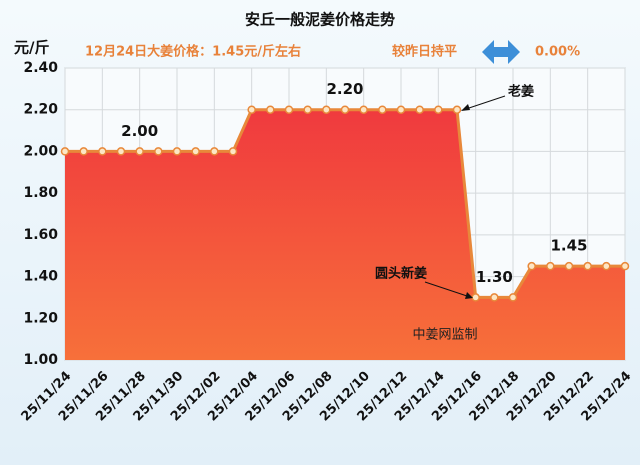  I want to click on annotation: 圆头新姜, so click(401, 274).